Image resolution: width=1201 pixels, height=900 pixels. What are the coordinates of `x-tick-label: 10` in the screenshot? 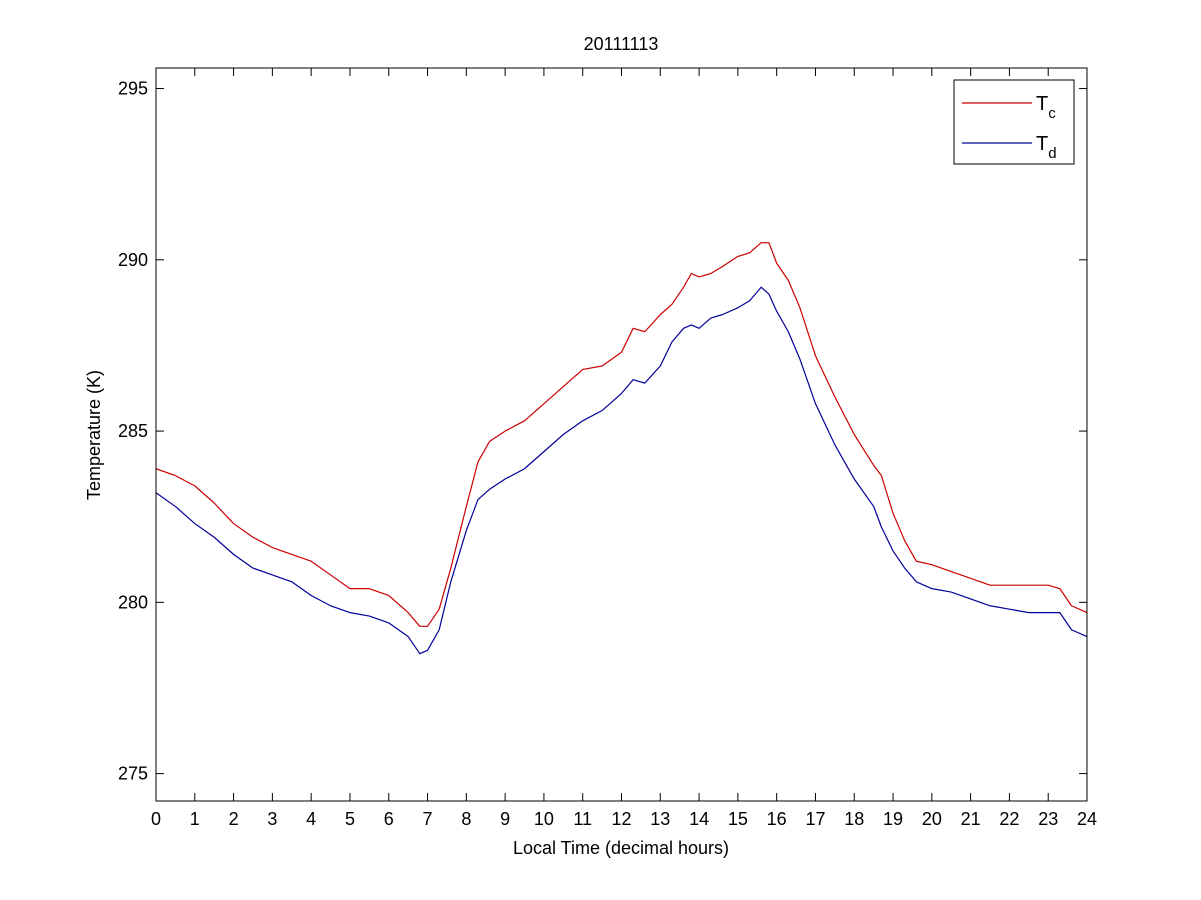 It's located at (544, 819).